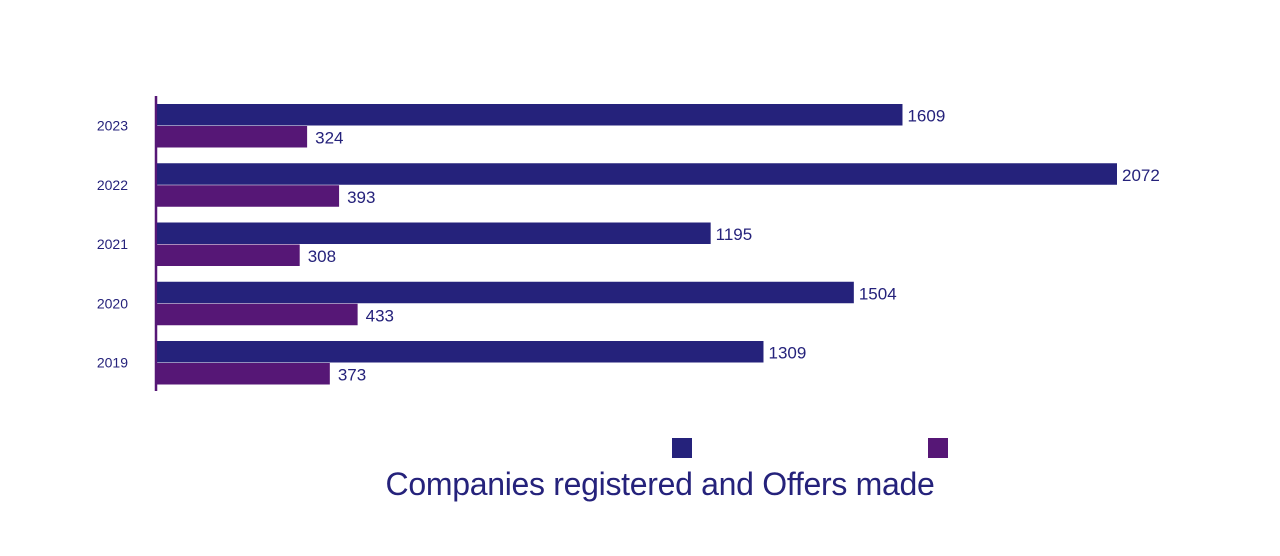 This screenshot has height=556, width=1280. What do you see at coordinates (1141, 175) in the screenshot?
I see `value-label-2022-series-1: 2072` at bounding box center [1141, 175].